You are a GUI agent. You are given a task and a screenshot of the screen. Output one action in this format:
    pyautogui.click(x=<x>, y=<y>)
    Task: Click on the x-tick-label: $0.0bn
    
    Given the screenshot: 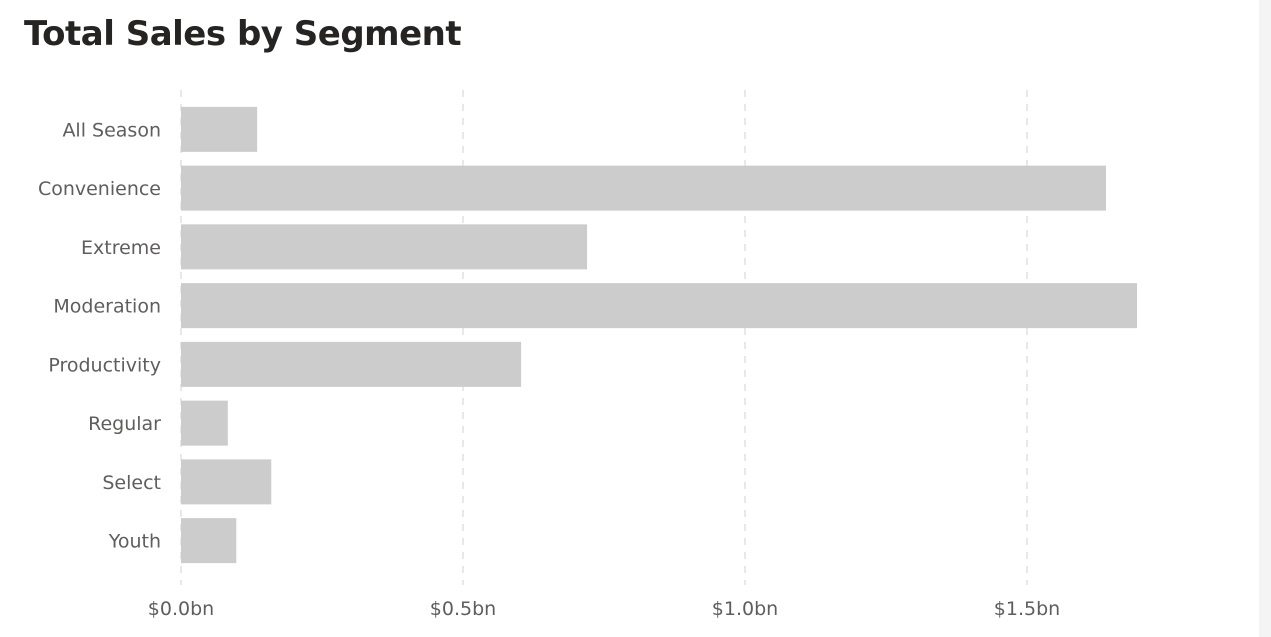 What is the action you would take?
    pyautogui.click(x=181, y=609)
    